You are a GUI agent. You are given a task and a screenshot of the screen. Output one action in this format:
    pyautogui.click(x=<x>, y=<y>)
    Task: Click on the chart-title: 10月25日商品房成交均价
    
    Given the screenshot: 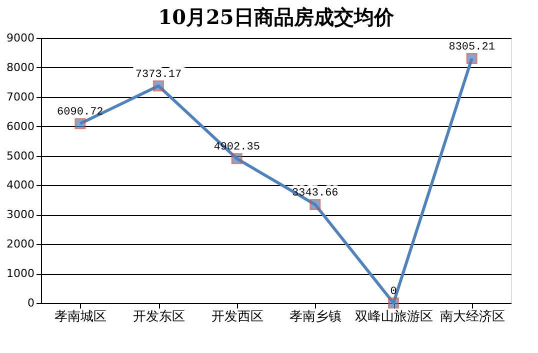 What is the action you would take?
    pyautogui.click(x=276, y=17)
    